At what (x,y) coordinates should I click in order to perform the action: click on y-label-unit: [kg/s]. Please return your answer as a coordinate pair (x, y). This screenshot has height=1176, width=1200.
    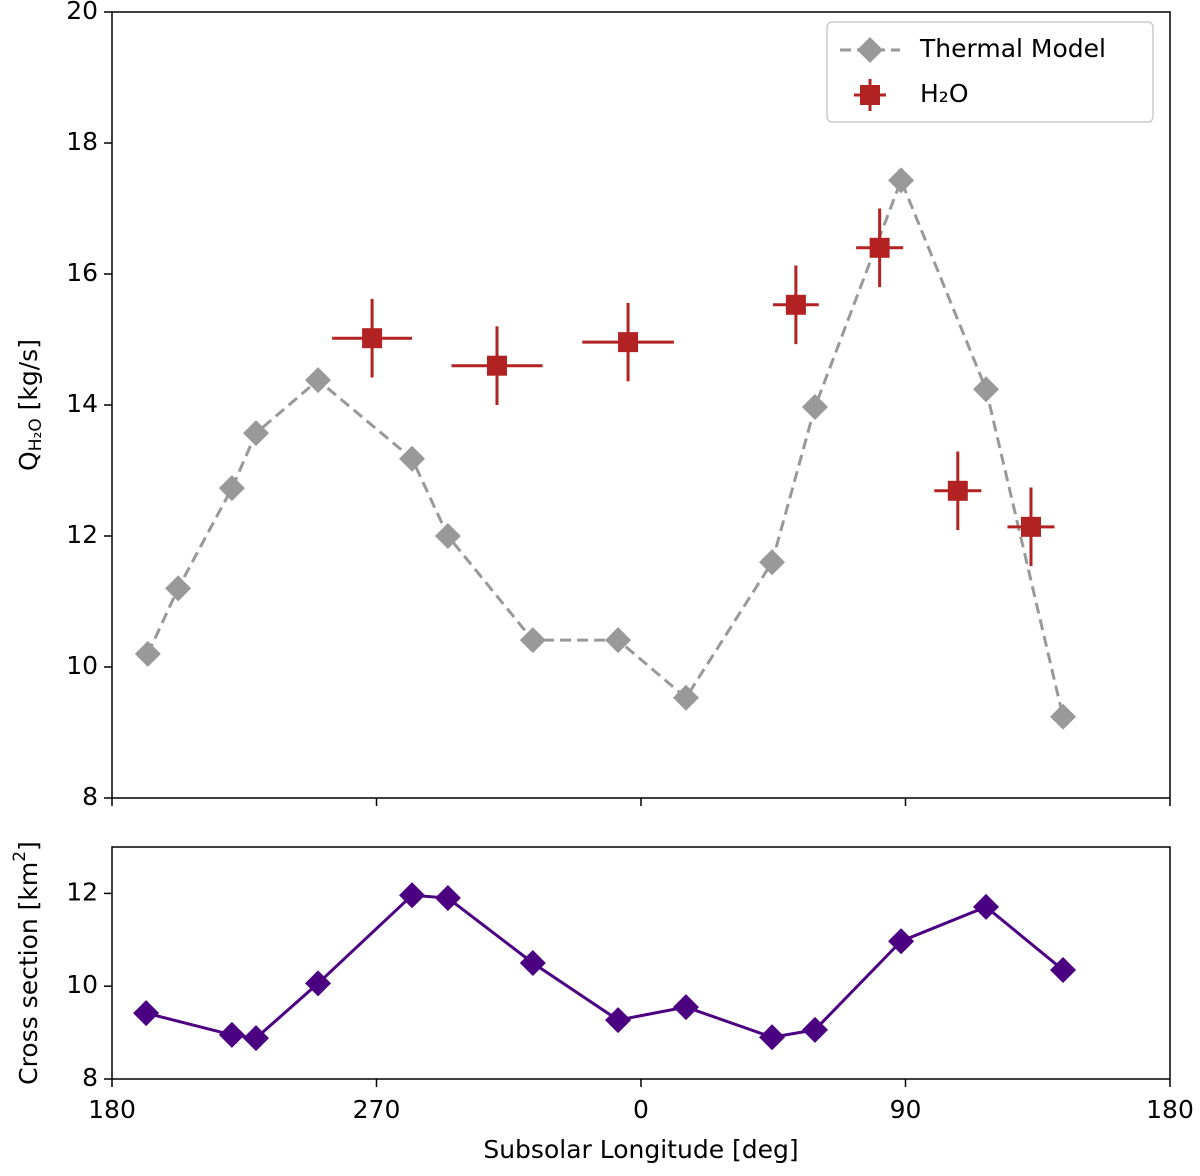
    Looking at the image, I should click on (28, 378).